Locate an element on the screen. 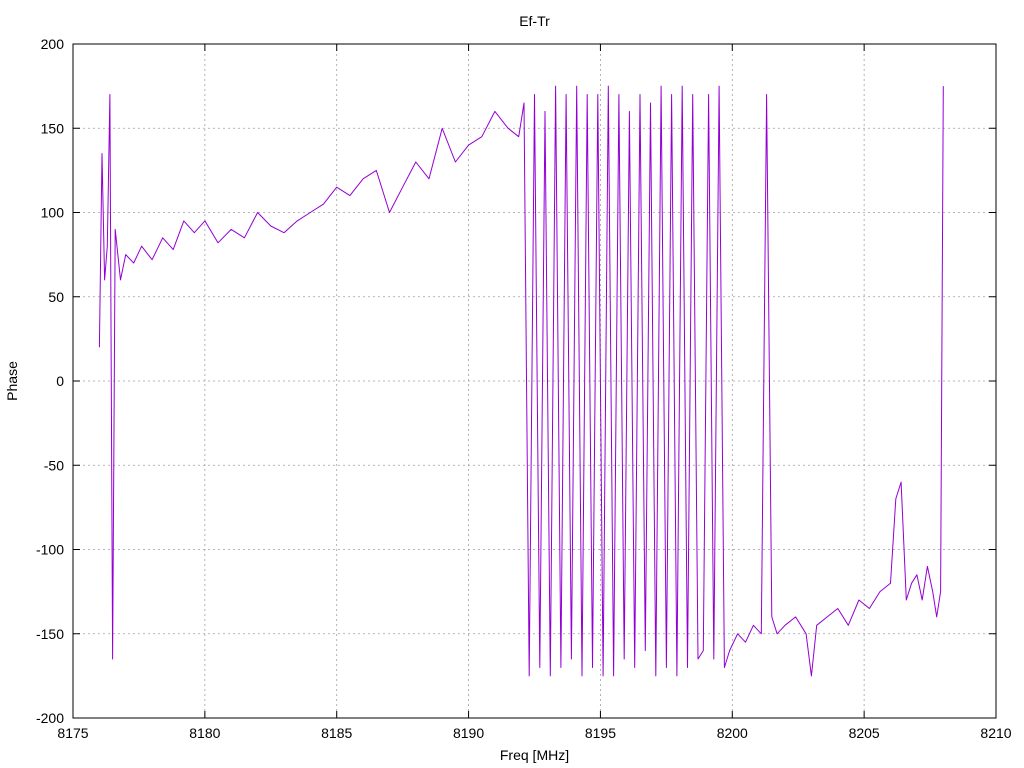 This screenshot has height=768, width=1024. y-tick-label: -200 is located at coordinates (50, 718).